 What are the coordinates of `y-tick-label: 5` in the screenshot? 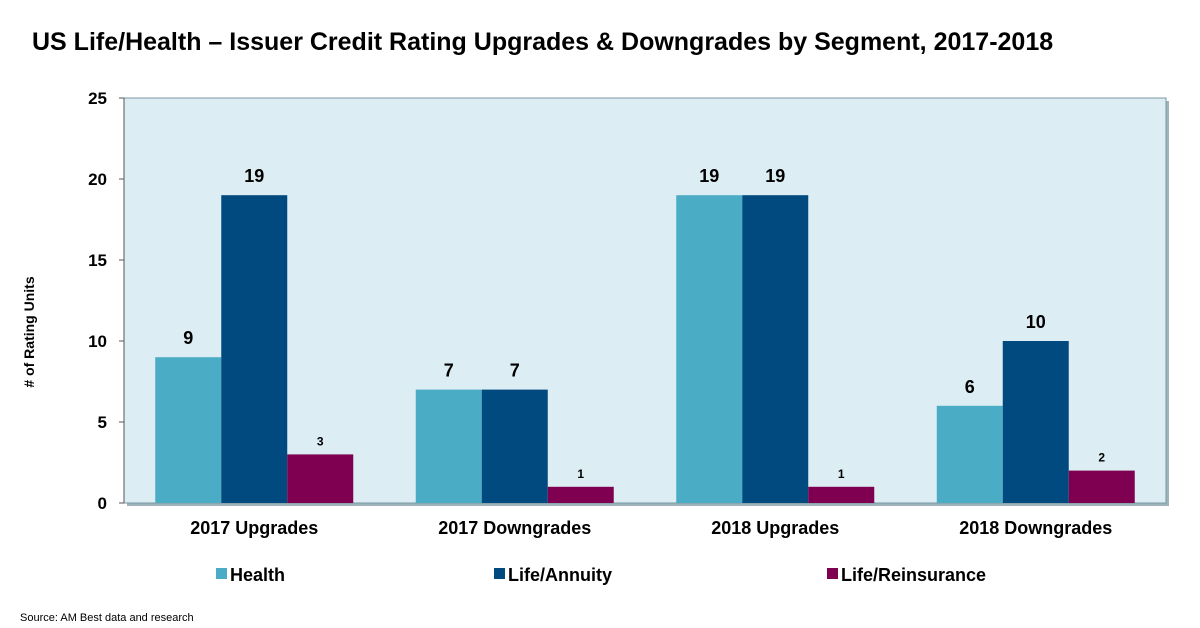 It's located at (102, 422).